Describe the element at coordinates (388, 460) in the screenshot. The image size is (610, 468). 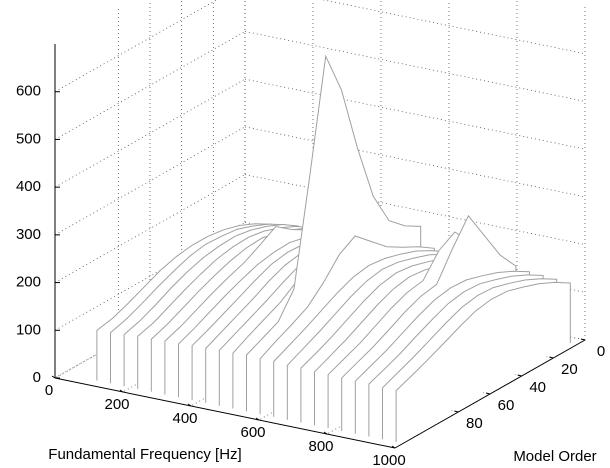
I see `x-tick-label: 1000` at that location.